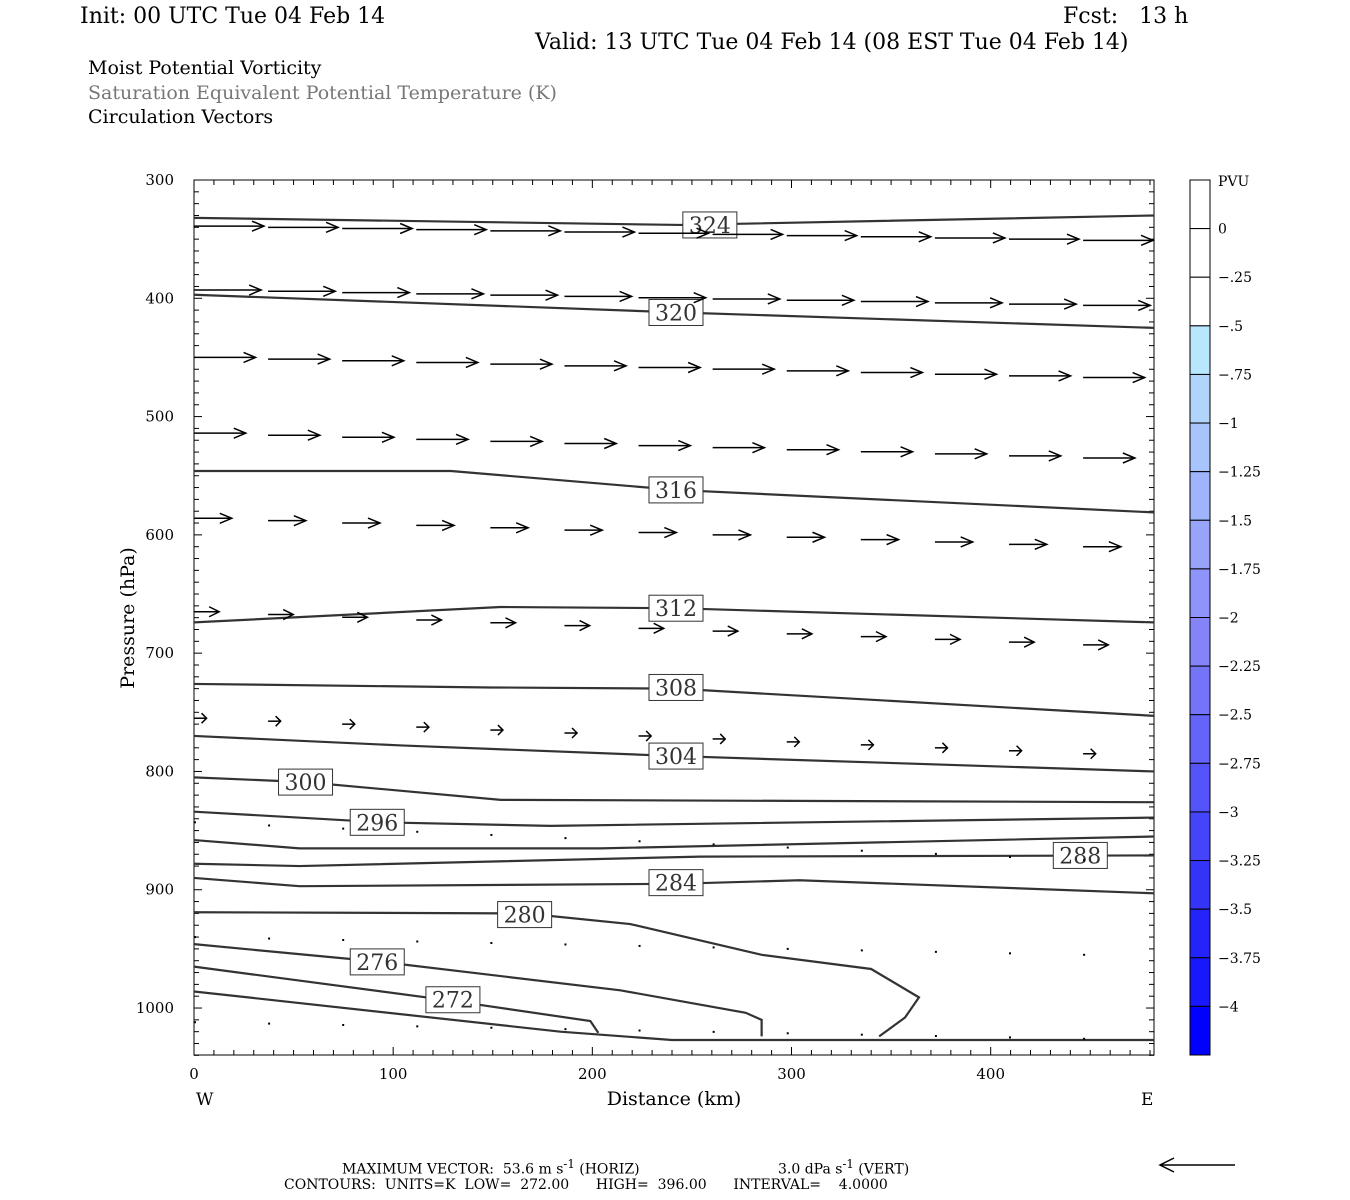 The width and height of the screenshot is (1350, 1200). What do you see at coordinates (1239, 667) in the screenshot?
I see `colorbar-label: −2.25` at bounding box center [1239, 667].